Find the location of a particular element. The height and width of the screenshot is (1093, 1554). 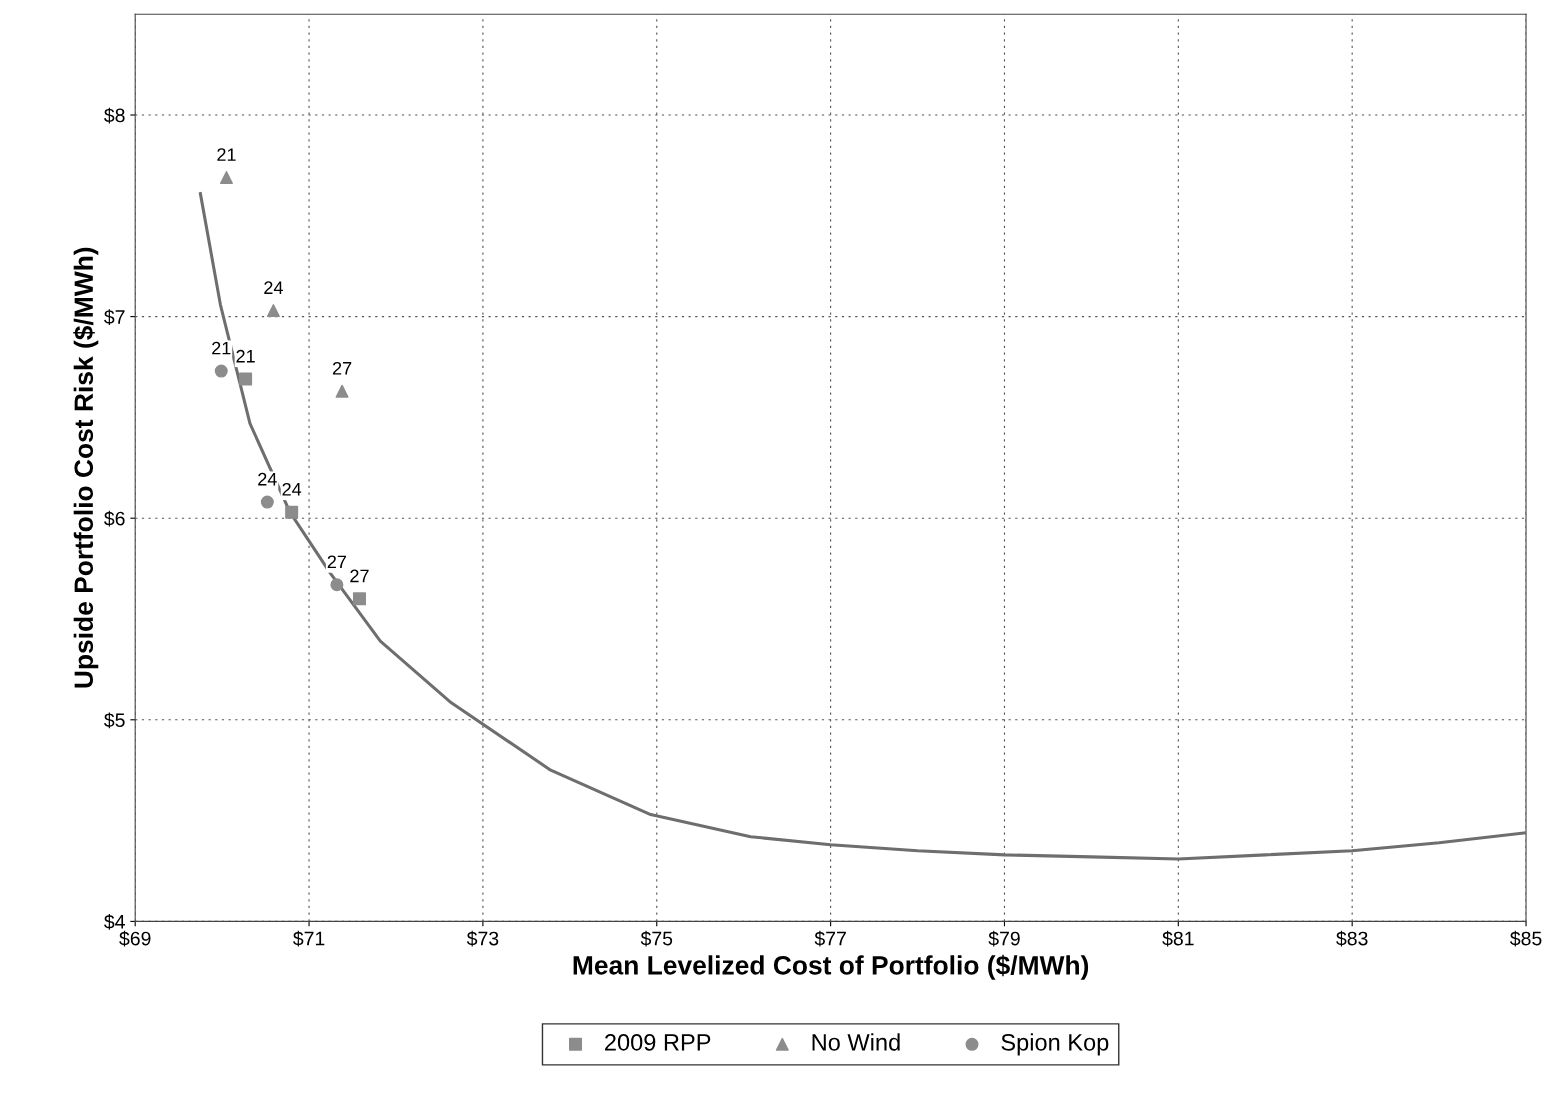

y-tick-label: $8 is located at coordinates (114, 115).